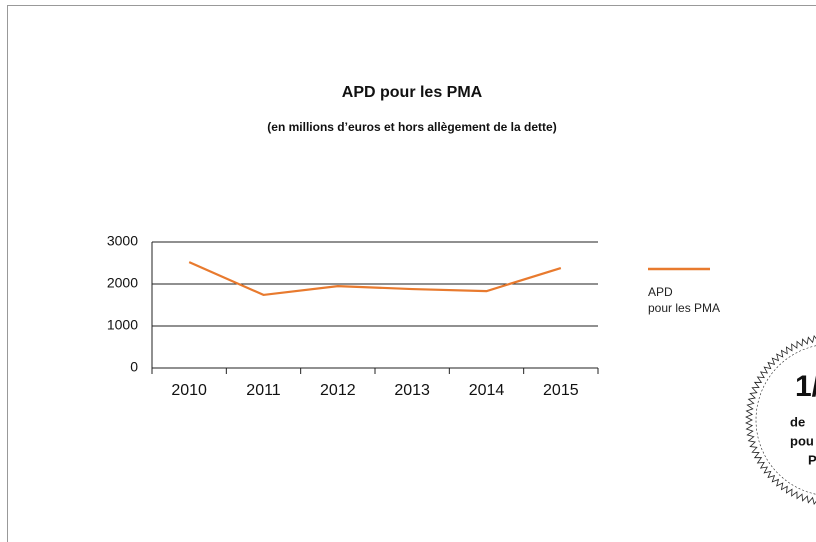 This screenshot has width=816, height=542. Describe the element at coordinates (122, 241) in the screenshot. I see `y-tick-label: 3000` at that location.